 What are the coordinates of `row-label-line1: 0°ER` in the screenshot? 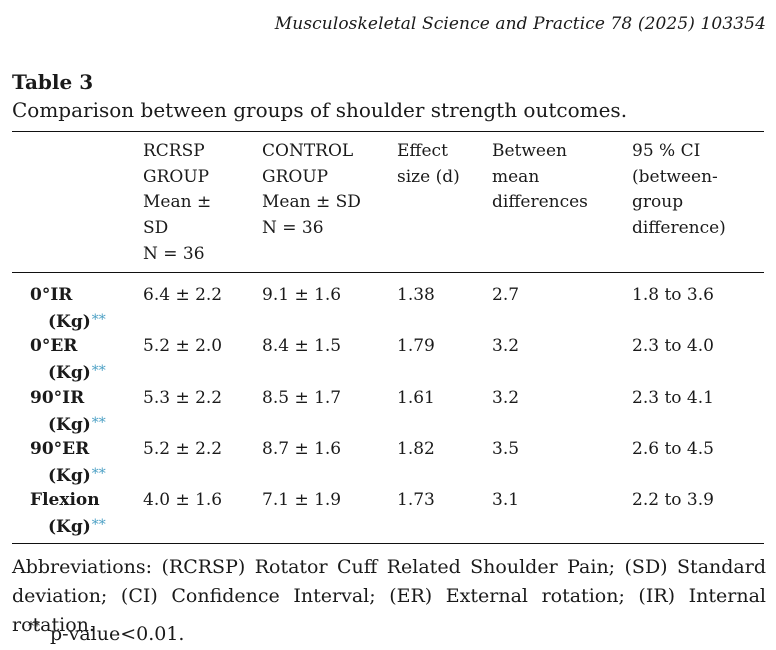 It's located at (54, 346).